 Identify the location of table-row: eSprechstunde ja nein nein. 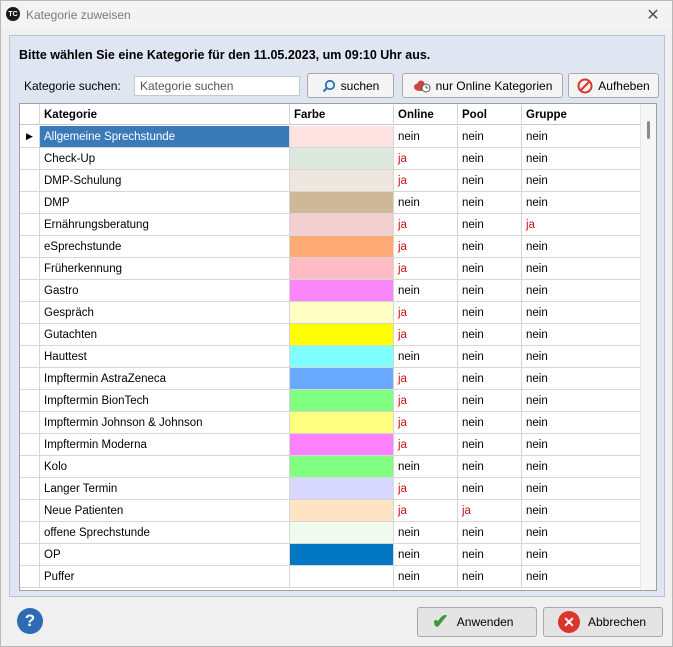
(330, 247).